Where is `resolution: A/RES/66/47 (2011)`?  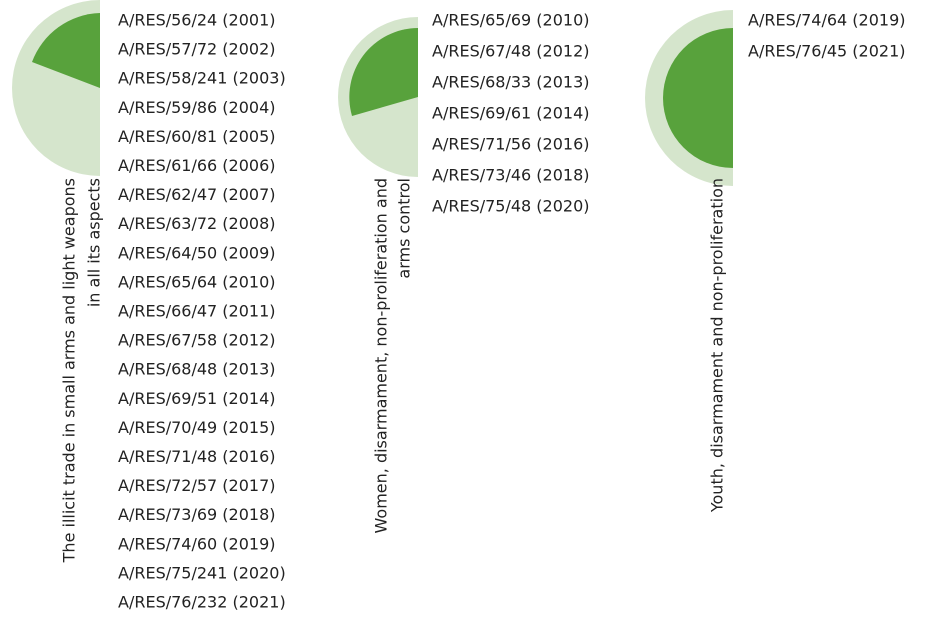
resolution: A/RES/66/47 (2011) is located at coordinates (197, 311).